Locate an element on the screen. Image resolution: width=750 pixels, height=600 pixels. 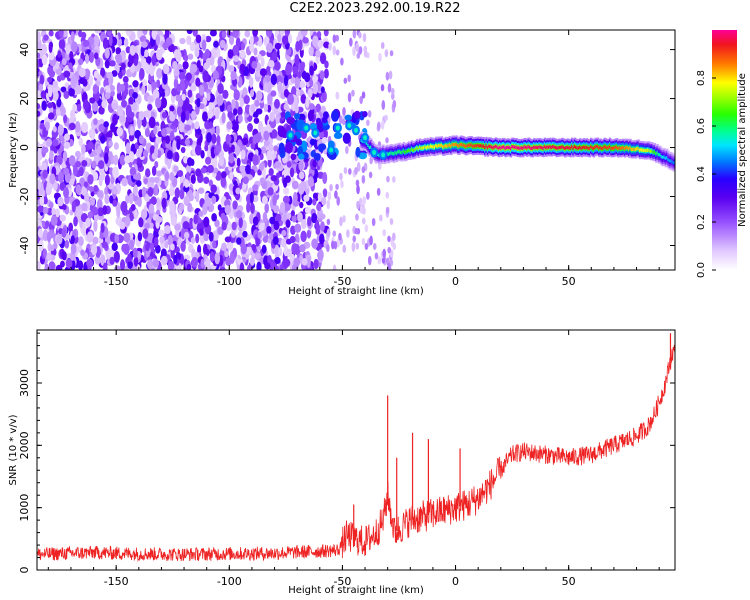
colorbar-label: Normalized spectral amplitude is located at coordinates (742, 150).